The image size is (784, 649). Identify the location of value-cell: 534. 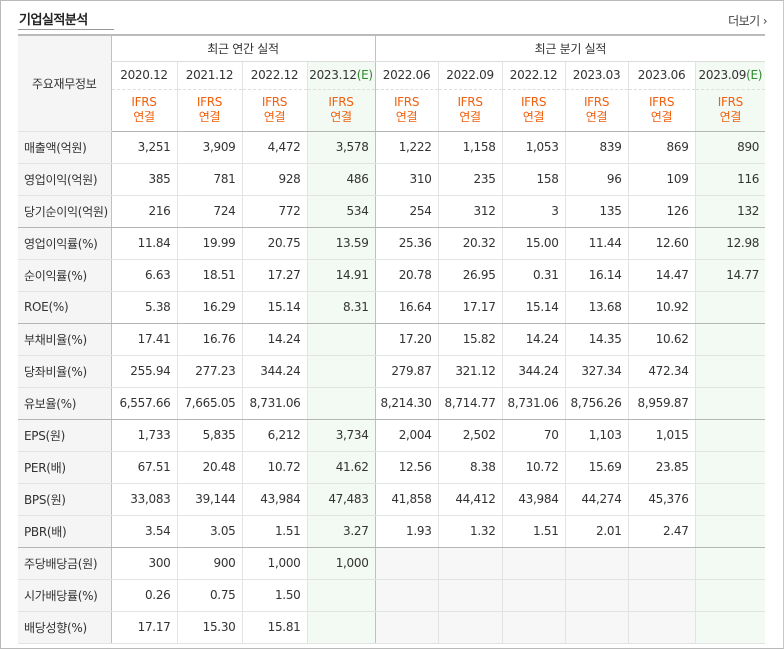
(341, 211).